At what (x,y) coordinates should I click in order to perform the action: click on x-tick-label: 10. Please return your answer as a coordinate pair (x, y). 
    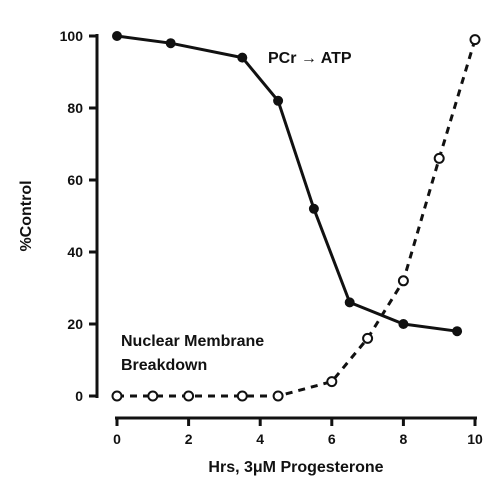
    Looking at the image, I should click on (475, 439).